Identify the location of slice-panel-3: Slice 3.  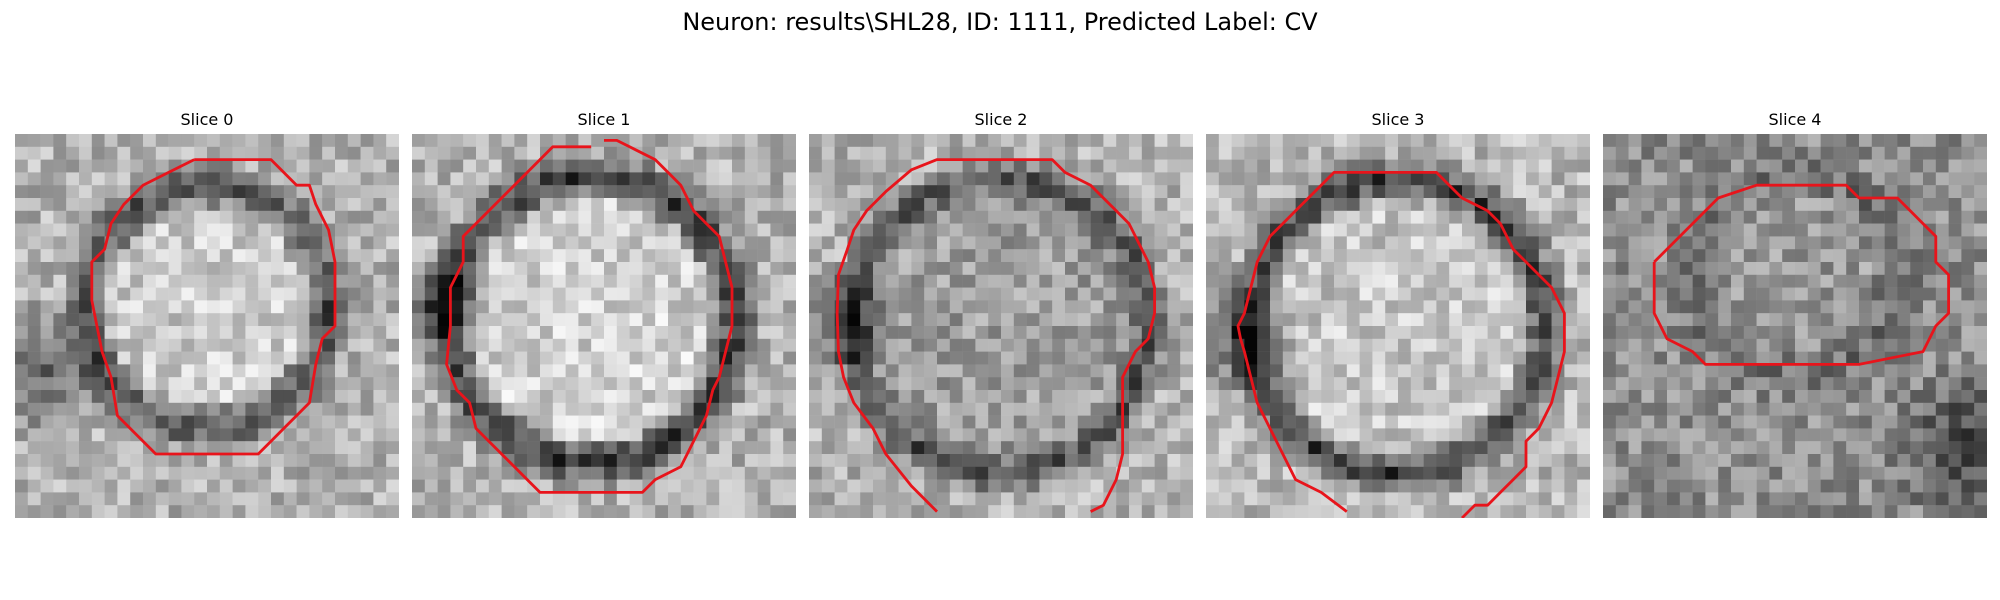
(1398, 314).